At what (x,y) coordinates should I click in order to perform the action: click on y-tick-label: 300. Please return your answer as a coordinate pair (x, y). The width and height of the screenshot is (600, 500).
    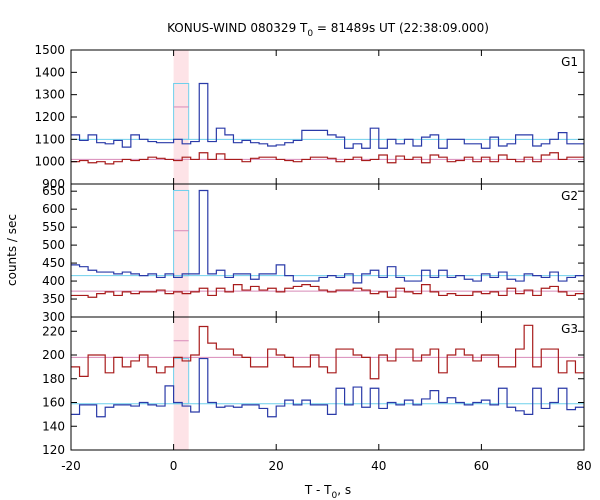
    Looking at the image, I should click on (53, 317).